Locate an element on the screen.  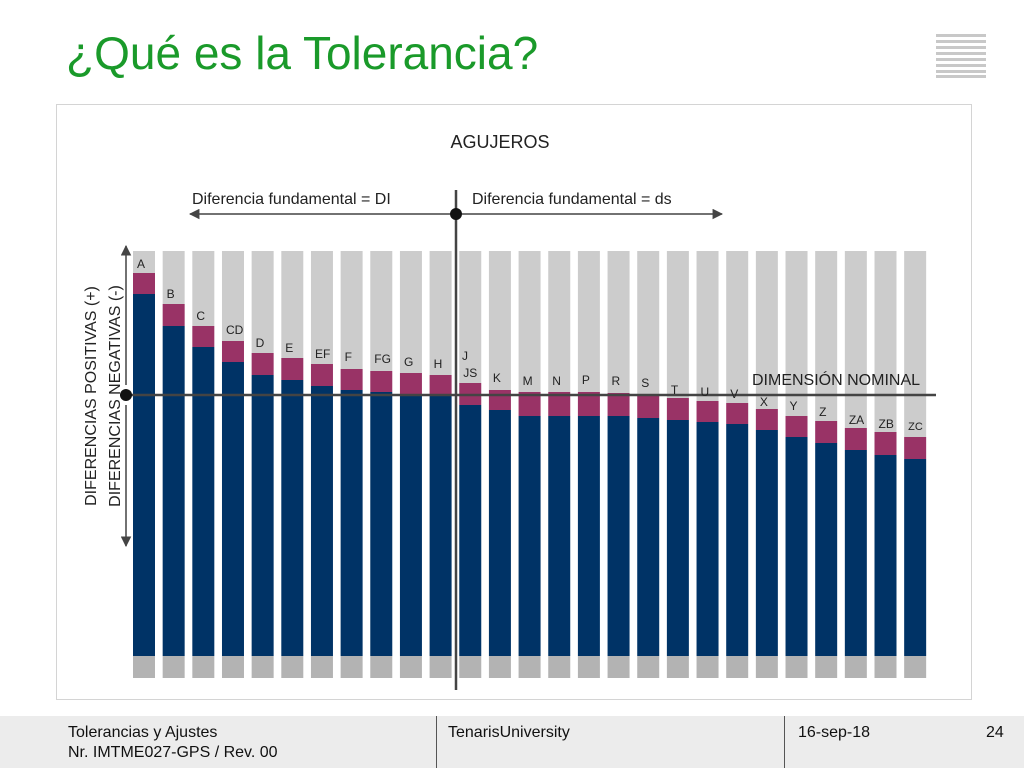
deviation-letter: H is located at coordinates (438, 364).